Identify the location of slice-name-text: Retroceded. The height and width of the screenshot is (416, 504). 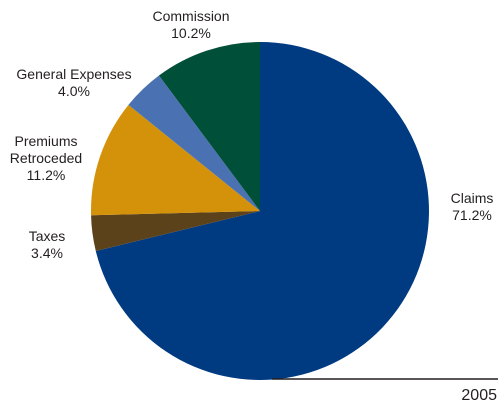
(46, 158).